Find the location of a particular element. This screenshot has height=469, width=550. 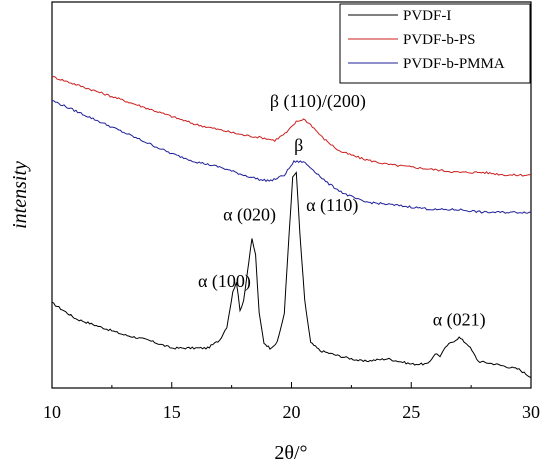

legend-label: PVDF-b-PS is located at coordinates (439, 40).